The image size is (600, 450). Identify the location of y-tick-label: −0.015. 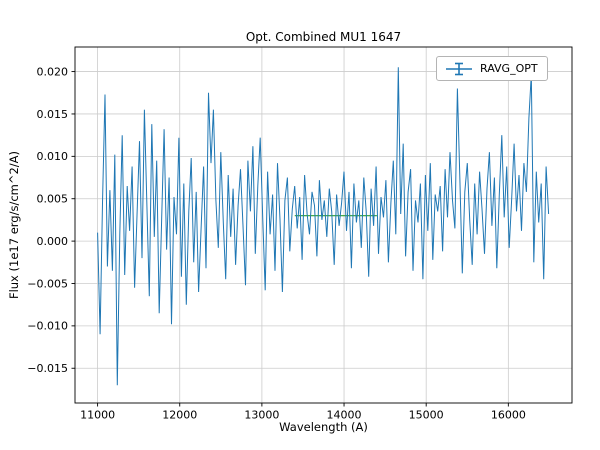
(47, 368).